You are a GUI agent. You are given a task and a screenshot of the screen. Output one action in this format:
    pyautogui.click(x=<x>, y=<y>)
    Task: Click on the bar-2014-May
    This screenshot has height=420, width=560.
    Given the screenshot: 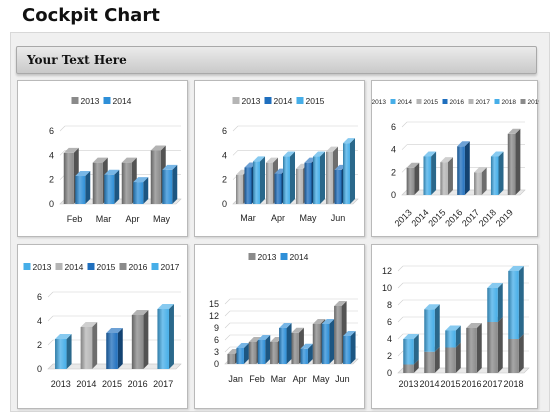 What is the action you would take?
    pyautogui.click(x=170, y=184)
    